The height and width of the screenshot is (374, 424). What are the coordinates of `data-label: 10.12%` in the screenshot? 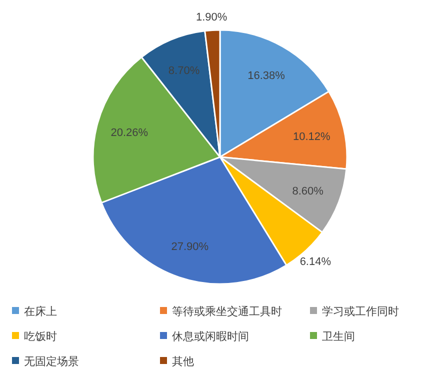 It's located at (311, 137).